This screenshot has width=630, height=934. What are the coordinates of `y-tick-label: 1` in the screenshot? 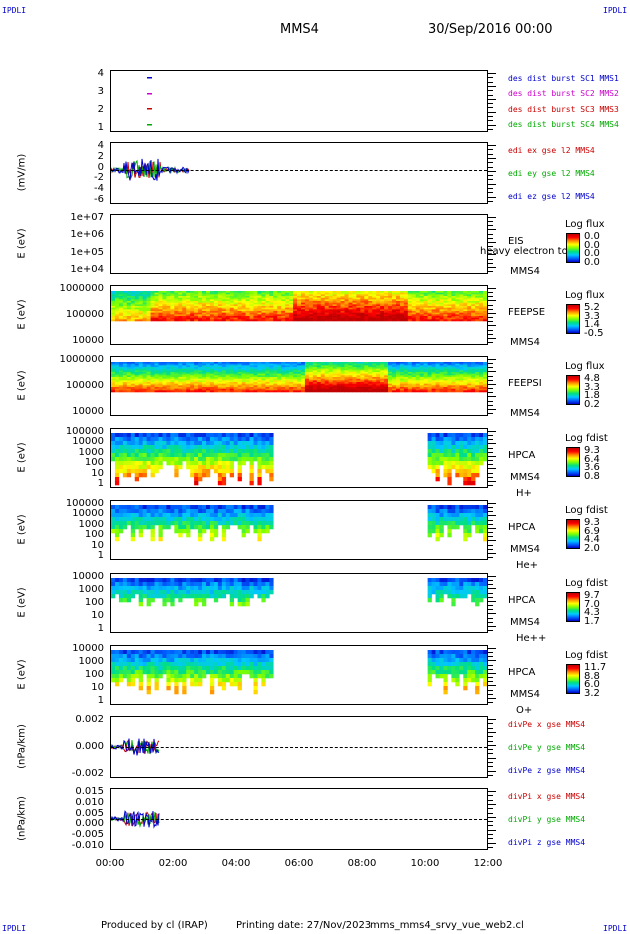 It's located at (100, 628).